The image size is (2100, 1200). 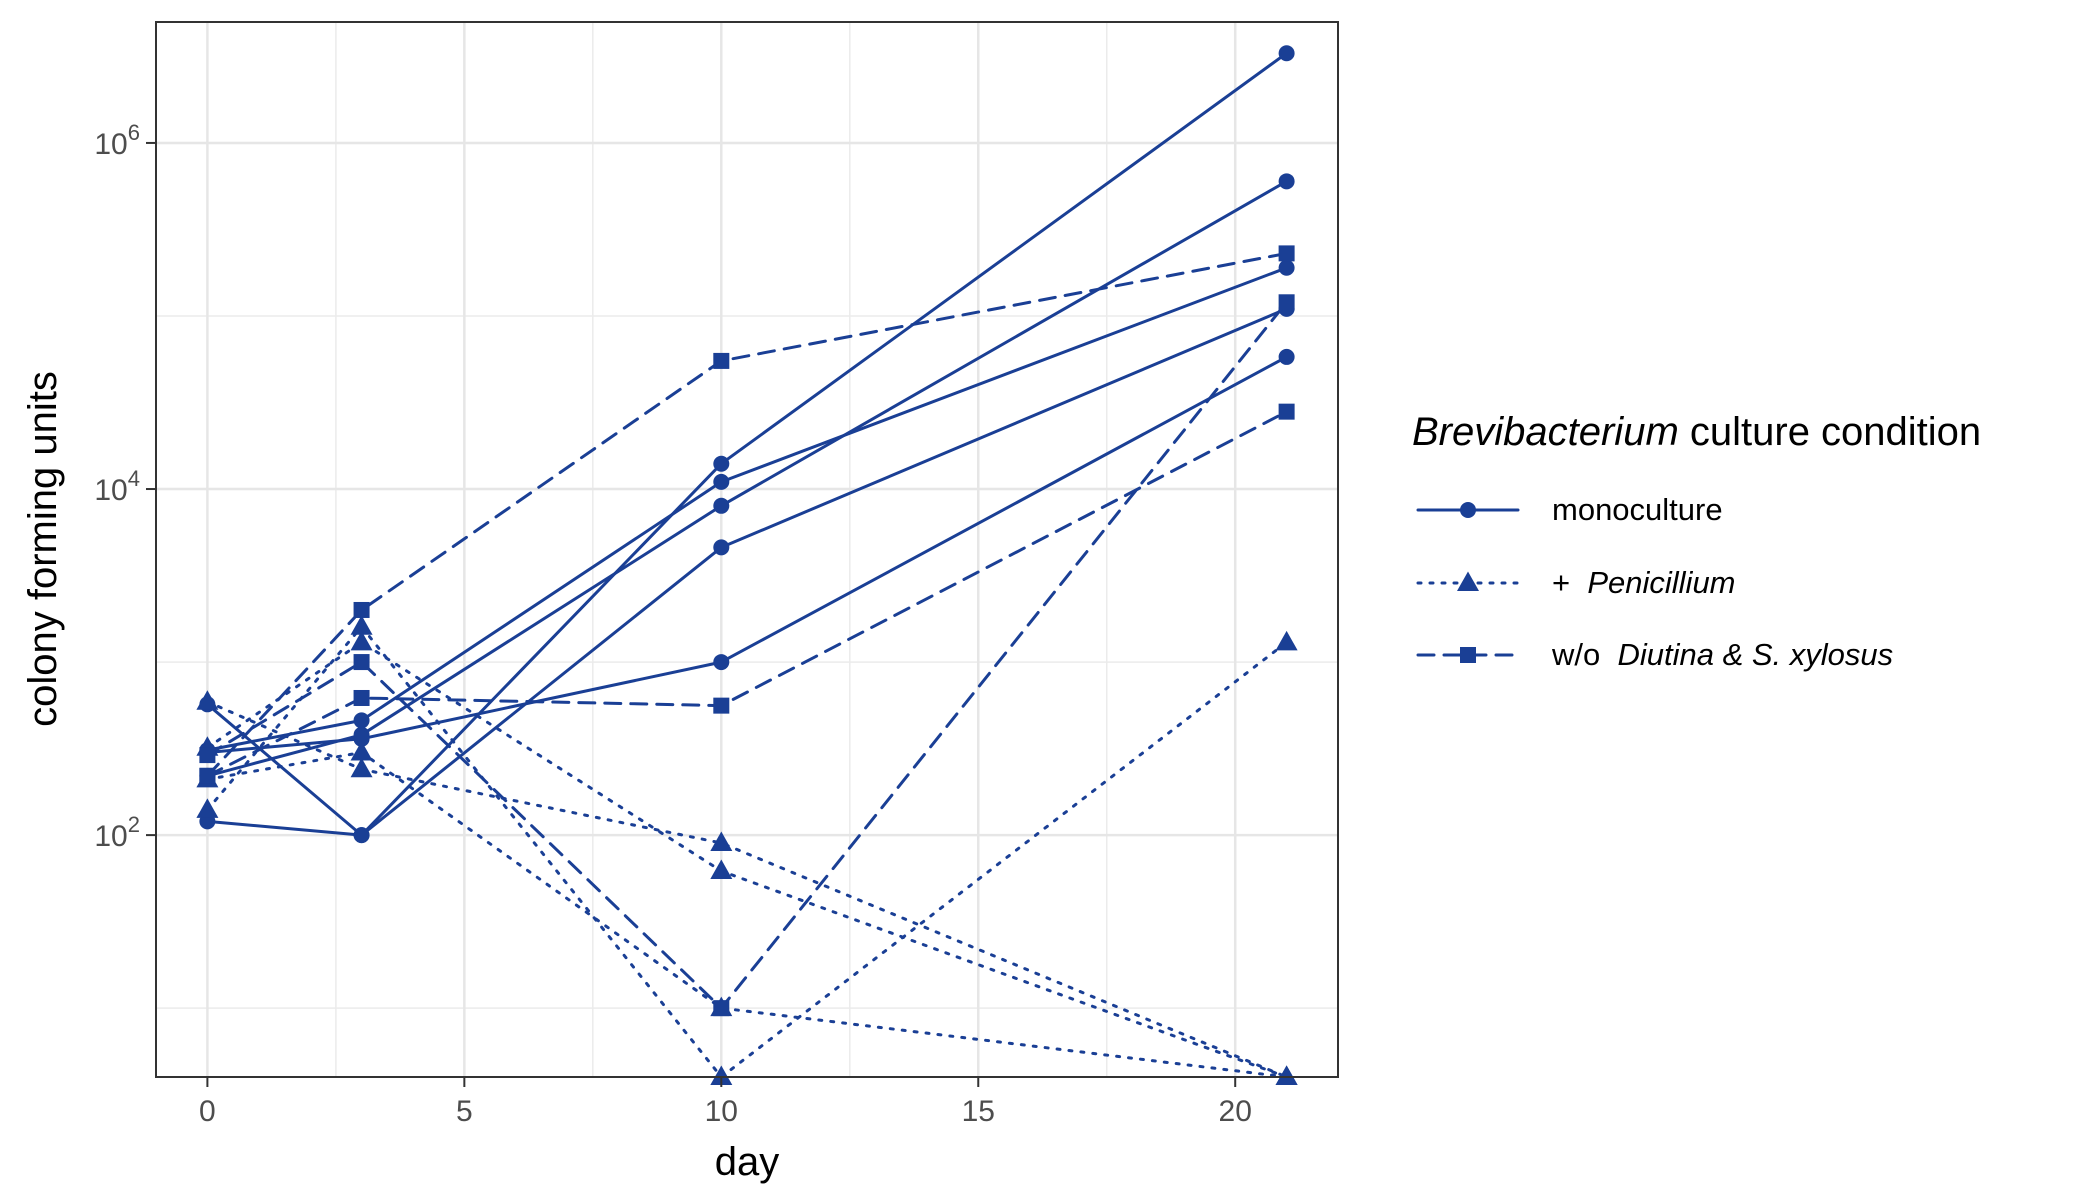 What do you see at coordinates (1722, 654) in the screenshot?
I see `legend-label: w/o Diutina & S. xylosus` at bounding box center [1722, 654].